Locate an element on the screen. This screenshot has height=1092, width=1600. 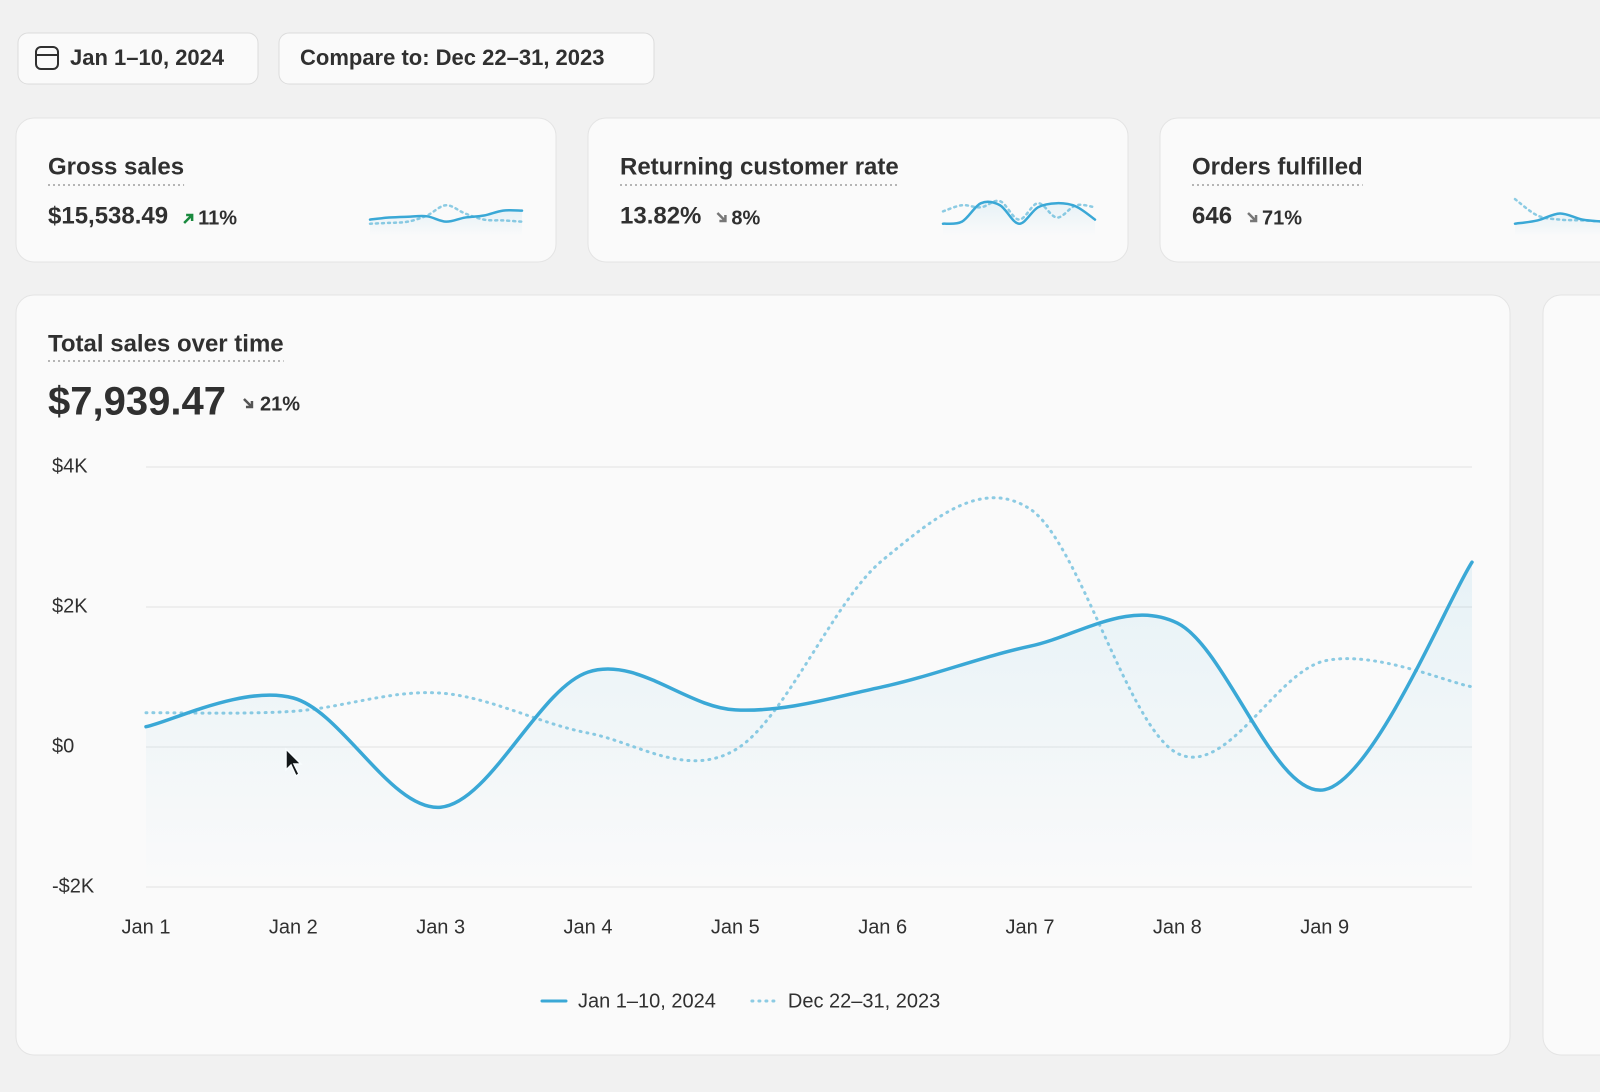
card-change: 71% is located at coordinates (1282, 218).